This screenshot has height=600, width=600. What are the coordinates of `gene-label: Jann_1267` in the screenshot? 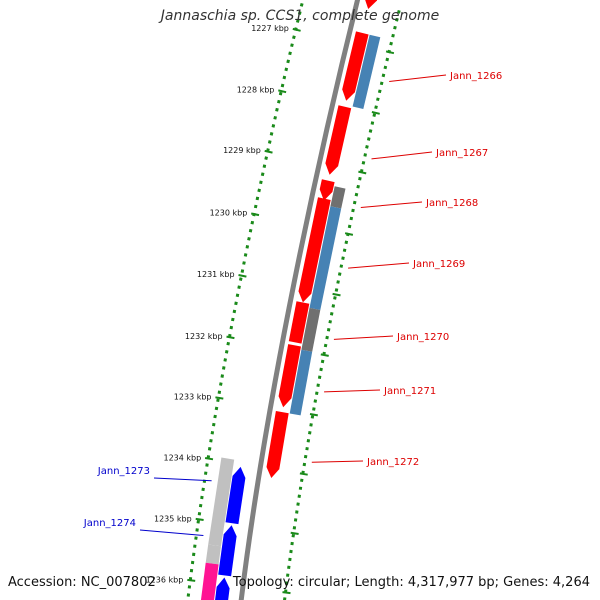 It's located at (461, 153).